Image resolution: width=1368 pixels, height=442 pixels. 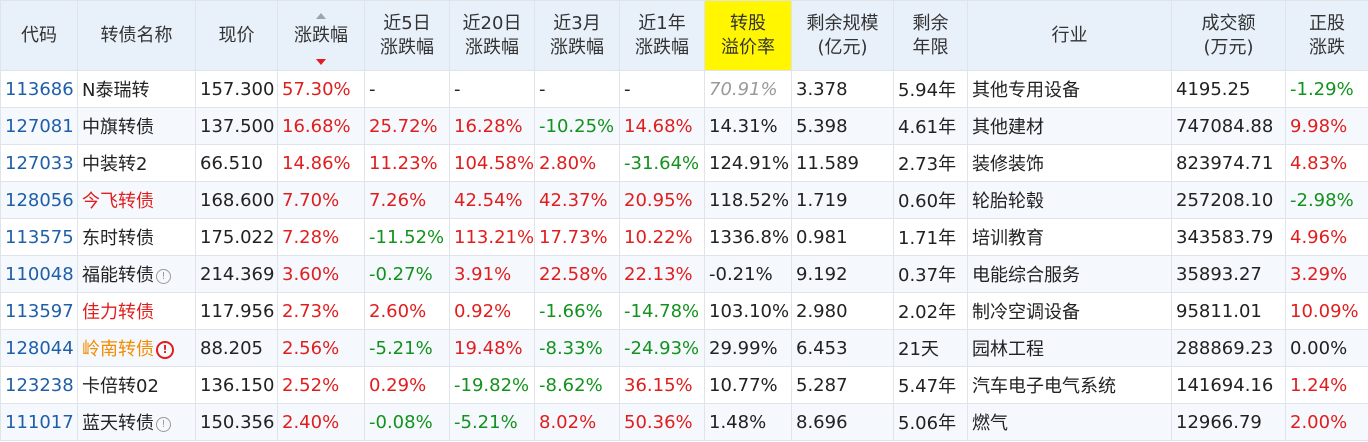 What do you see at coordinates (748, 385) in the screenshot?
I see `premium-cell: 10.77%` at bounding box center [748, 385].